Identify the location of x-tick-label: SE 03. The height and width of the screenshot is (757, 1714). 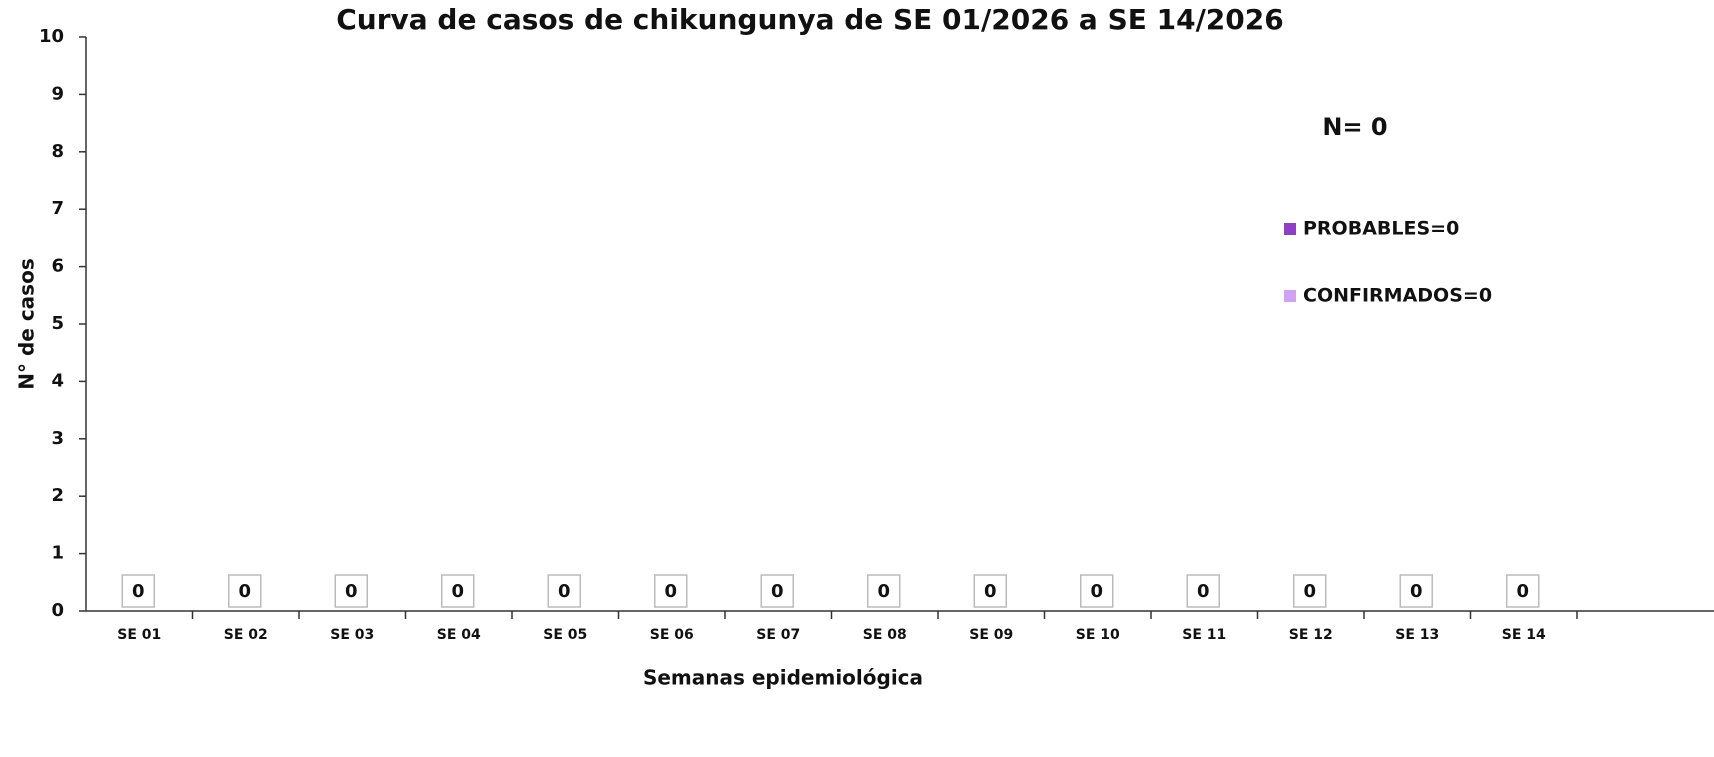
(352, 635).